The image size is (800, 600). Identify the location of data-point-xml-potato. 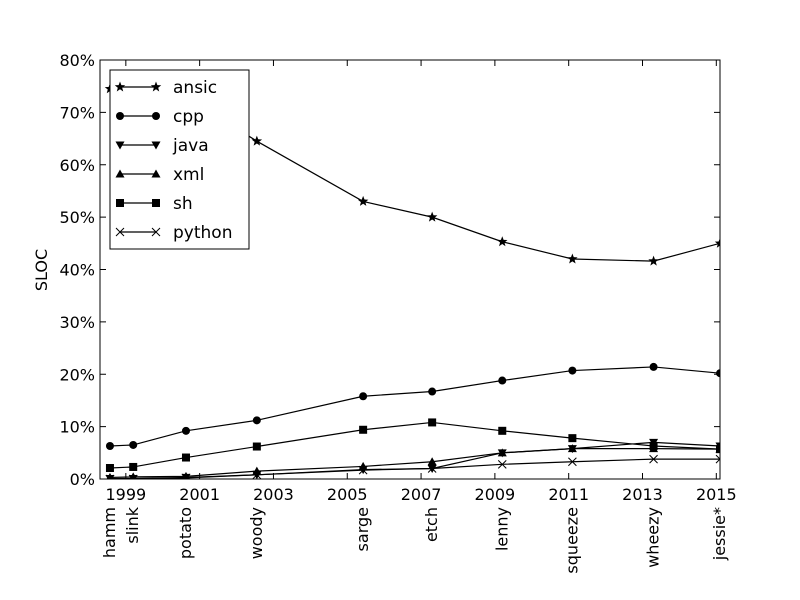
(185, 475).